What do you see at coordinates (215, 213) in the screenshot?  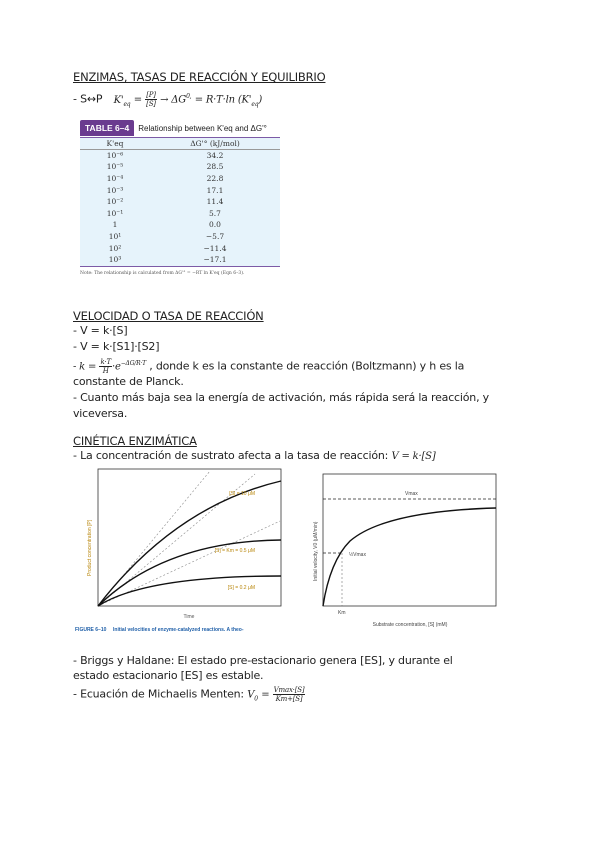 I see `cell-dg: 5.7` at bounding box center [215, 213].